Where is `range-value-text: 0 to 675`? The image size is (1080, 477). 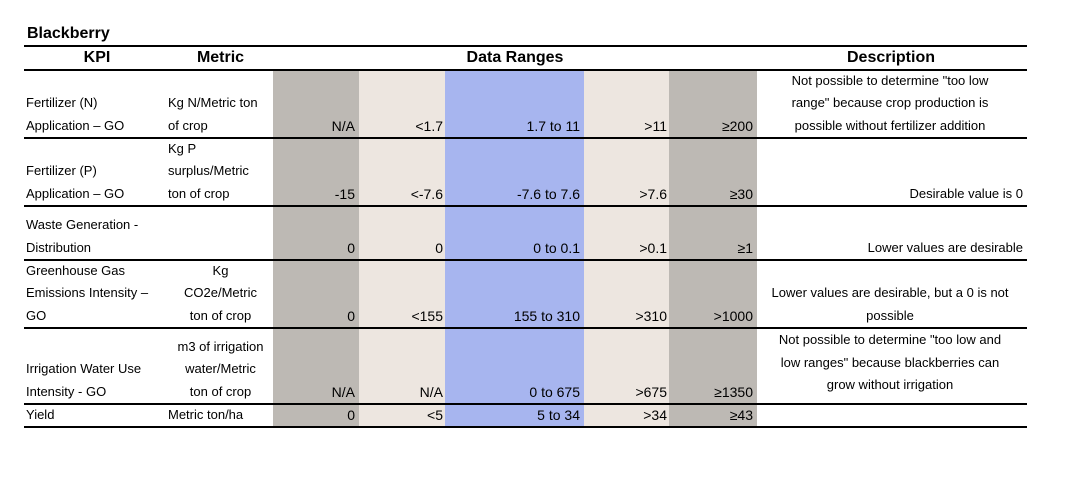
range-value-text: 0 to 675 is located at coordinates (554, 391).